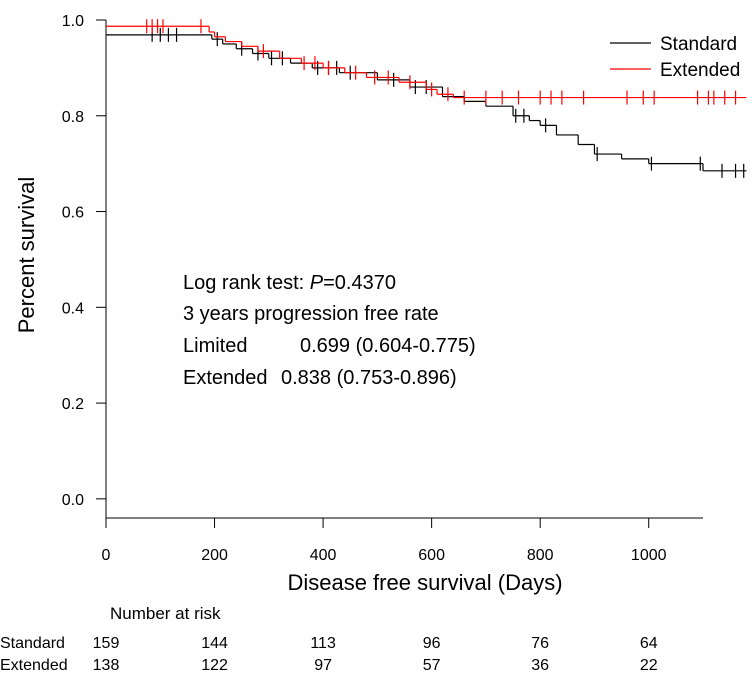 The height and width of the screenshot is (678, 754). What do you see at coordinates (698, 44) in the screenshot?
I see `legend-label: Standard` at bounding box center [698, 44].